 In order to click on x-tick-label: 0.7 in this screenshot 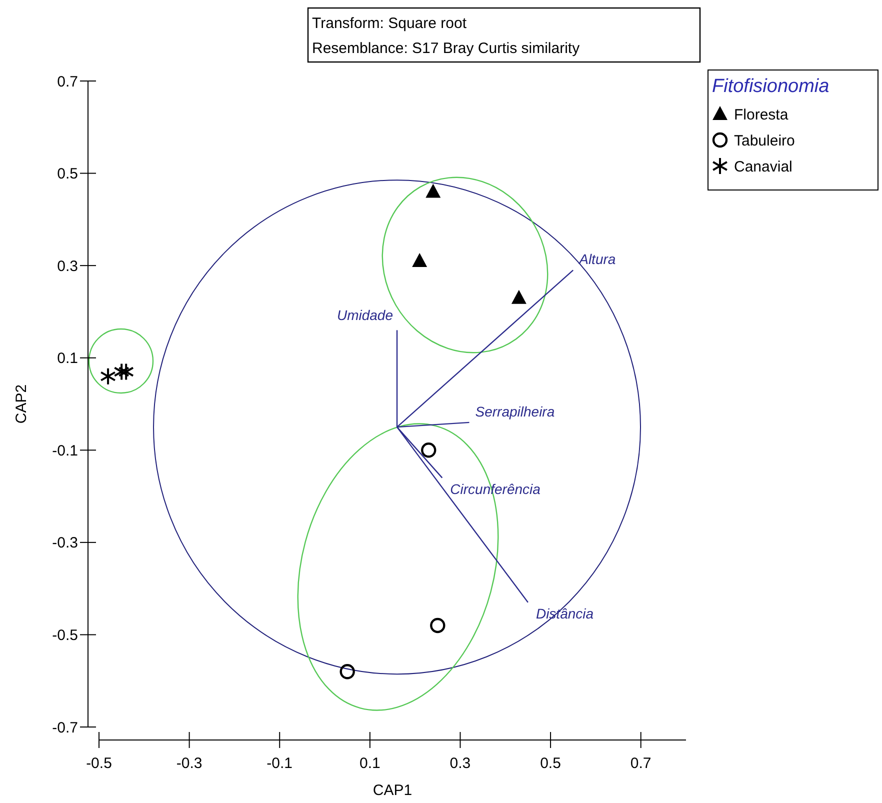, I will do `click(641, 763)`.